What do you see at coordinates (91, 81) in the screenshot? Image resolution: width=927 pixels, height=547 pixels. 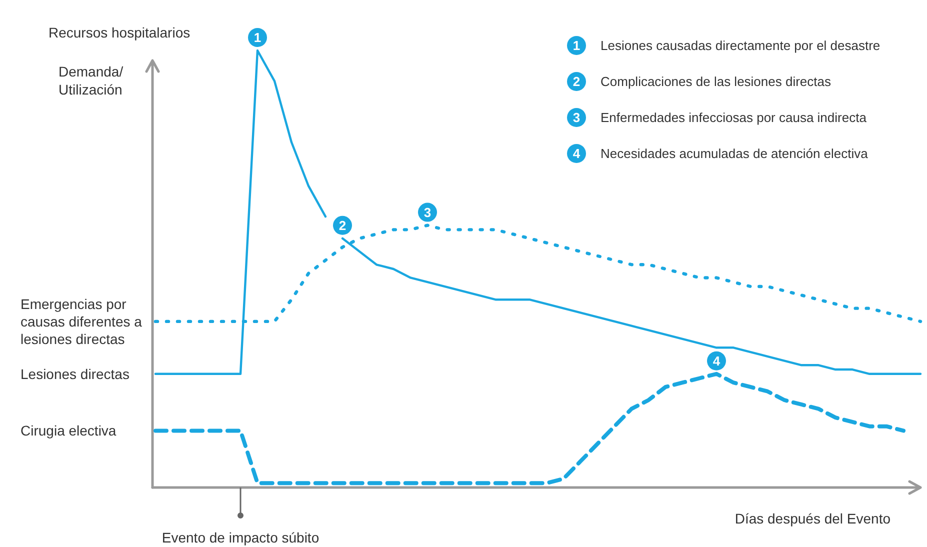 I see `y-axis-title: Demanda/ Utilización` at bounding box center [91, 81].